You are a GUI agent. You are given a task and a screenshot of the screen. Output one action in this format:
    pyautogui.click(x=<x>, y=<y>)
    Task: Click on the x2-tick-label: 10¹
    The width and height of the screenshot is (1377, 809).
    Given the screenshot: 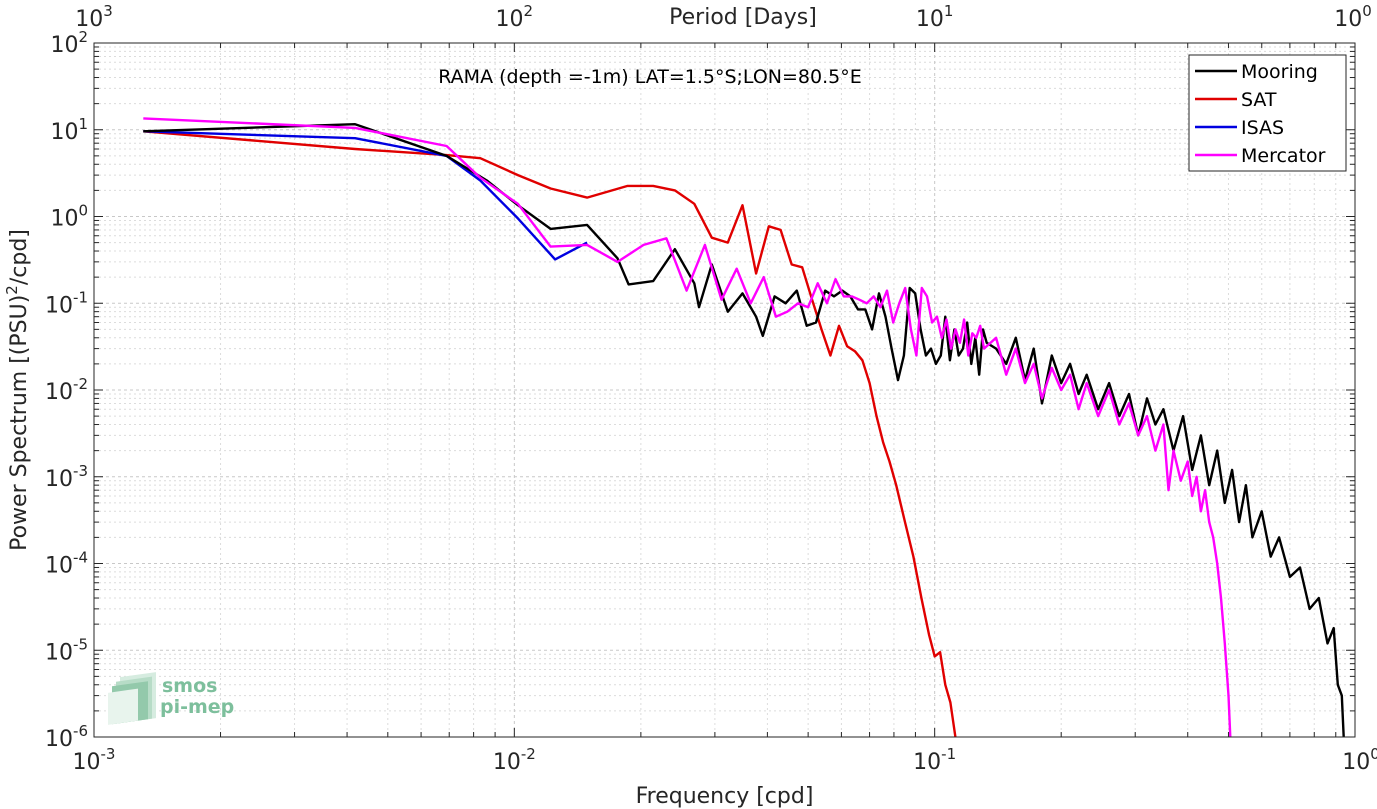 What is the action you would take?
    pyautogui.click(x=935, y=17)
    